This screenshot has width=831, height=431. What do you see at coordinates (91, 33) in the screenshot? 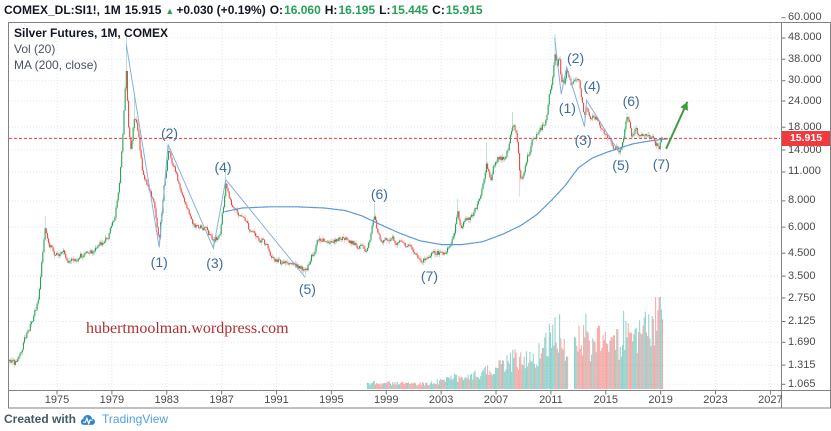
I see `legend-symbol-title: Silver Futures, 1M, COMEX` at bounding box center [91, 33].